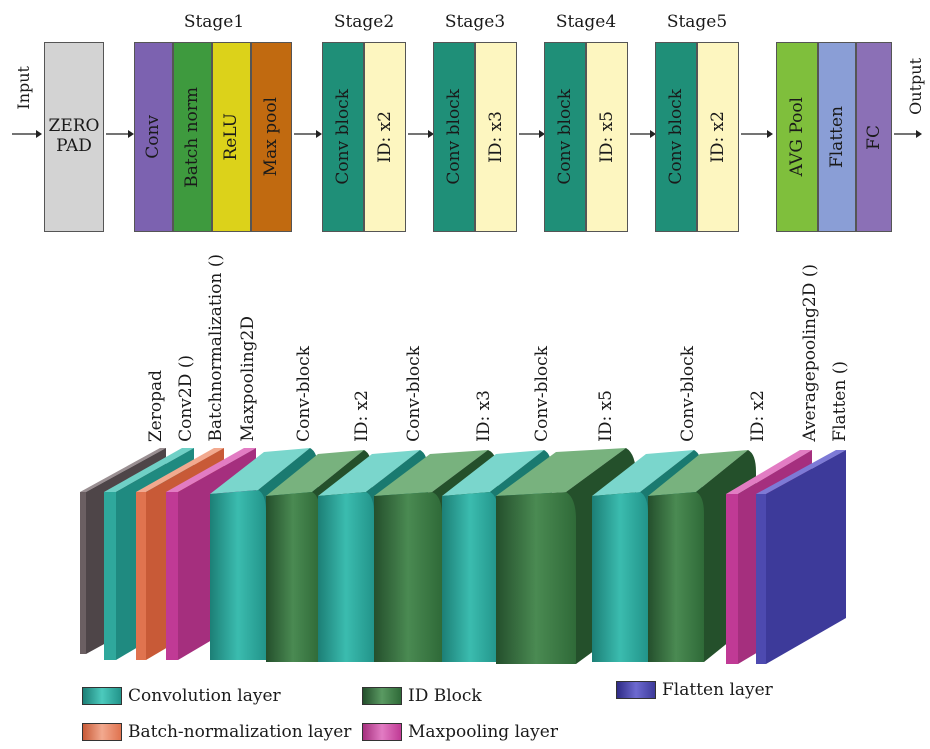  Describe the element at coordinates (214, 22) in the screenshot. I see `stage1-title: Stage1` at that location.